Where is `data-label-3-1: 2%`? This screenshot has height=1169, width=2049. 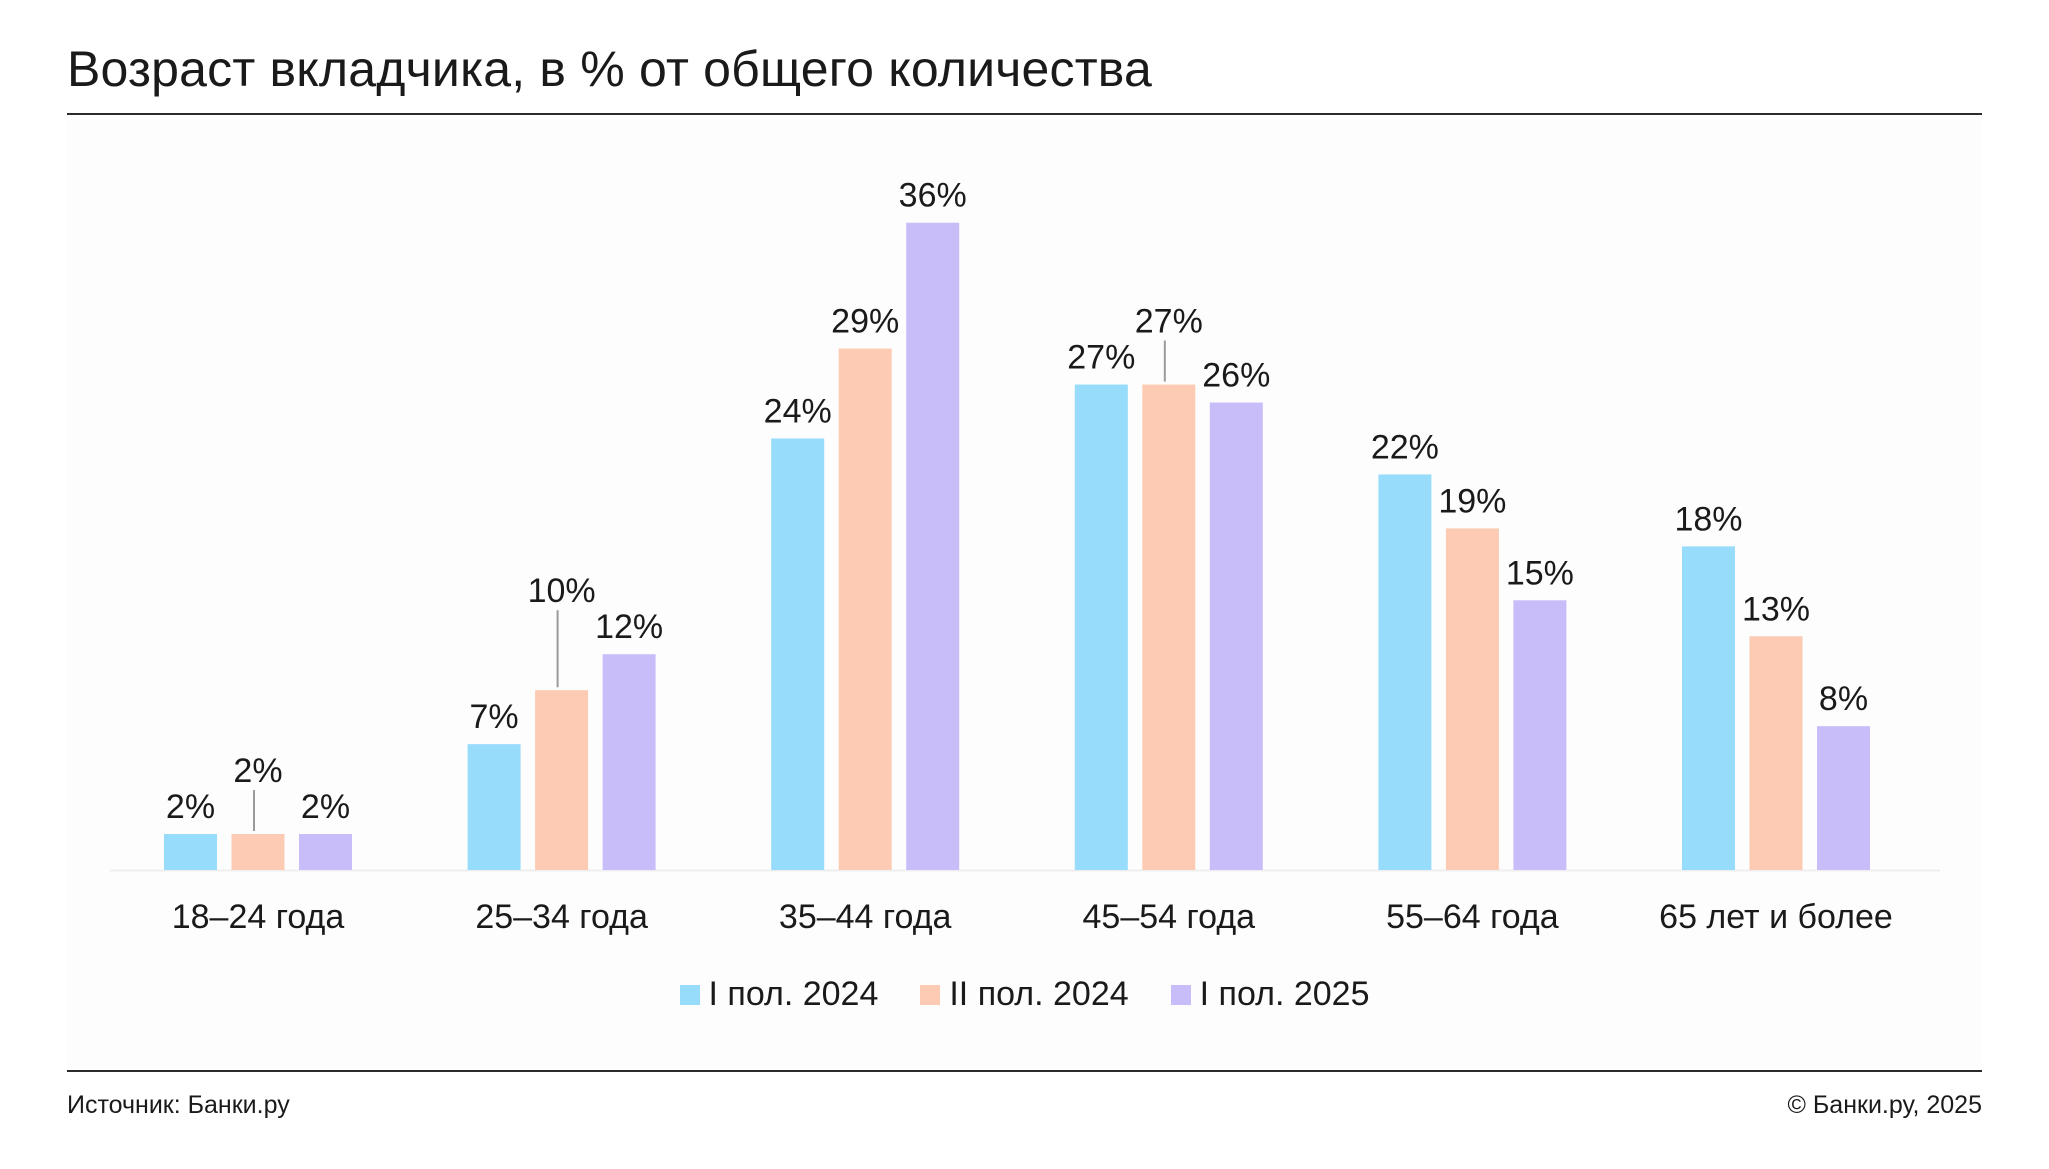 data-label-3-1: 2% is located at coordinates (325, 807).